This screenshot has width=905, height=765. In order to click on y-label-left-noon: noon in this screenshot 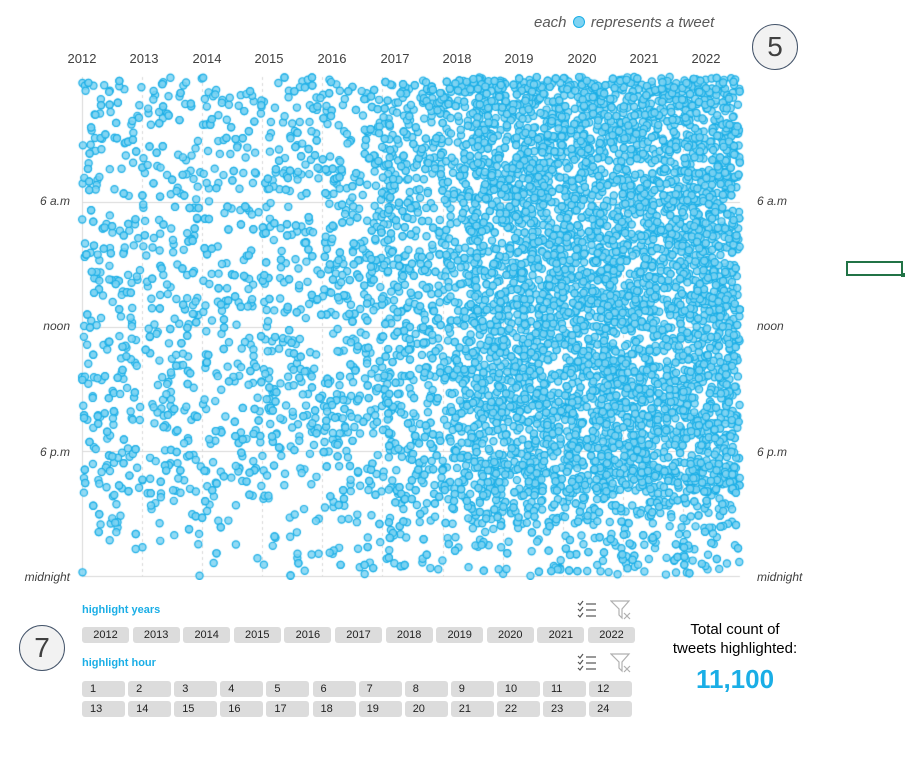, I will do `click(56, 326)`.